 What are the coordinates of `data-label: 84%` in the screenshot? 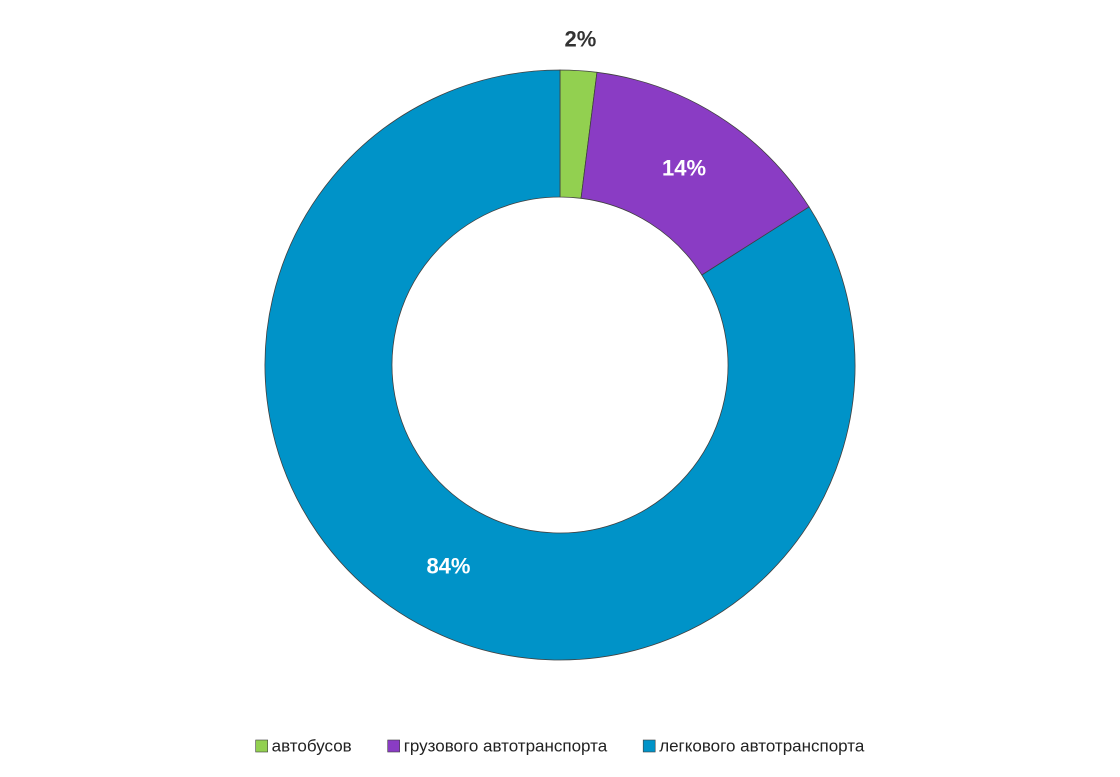 It's located at (448, 566).